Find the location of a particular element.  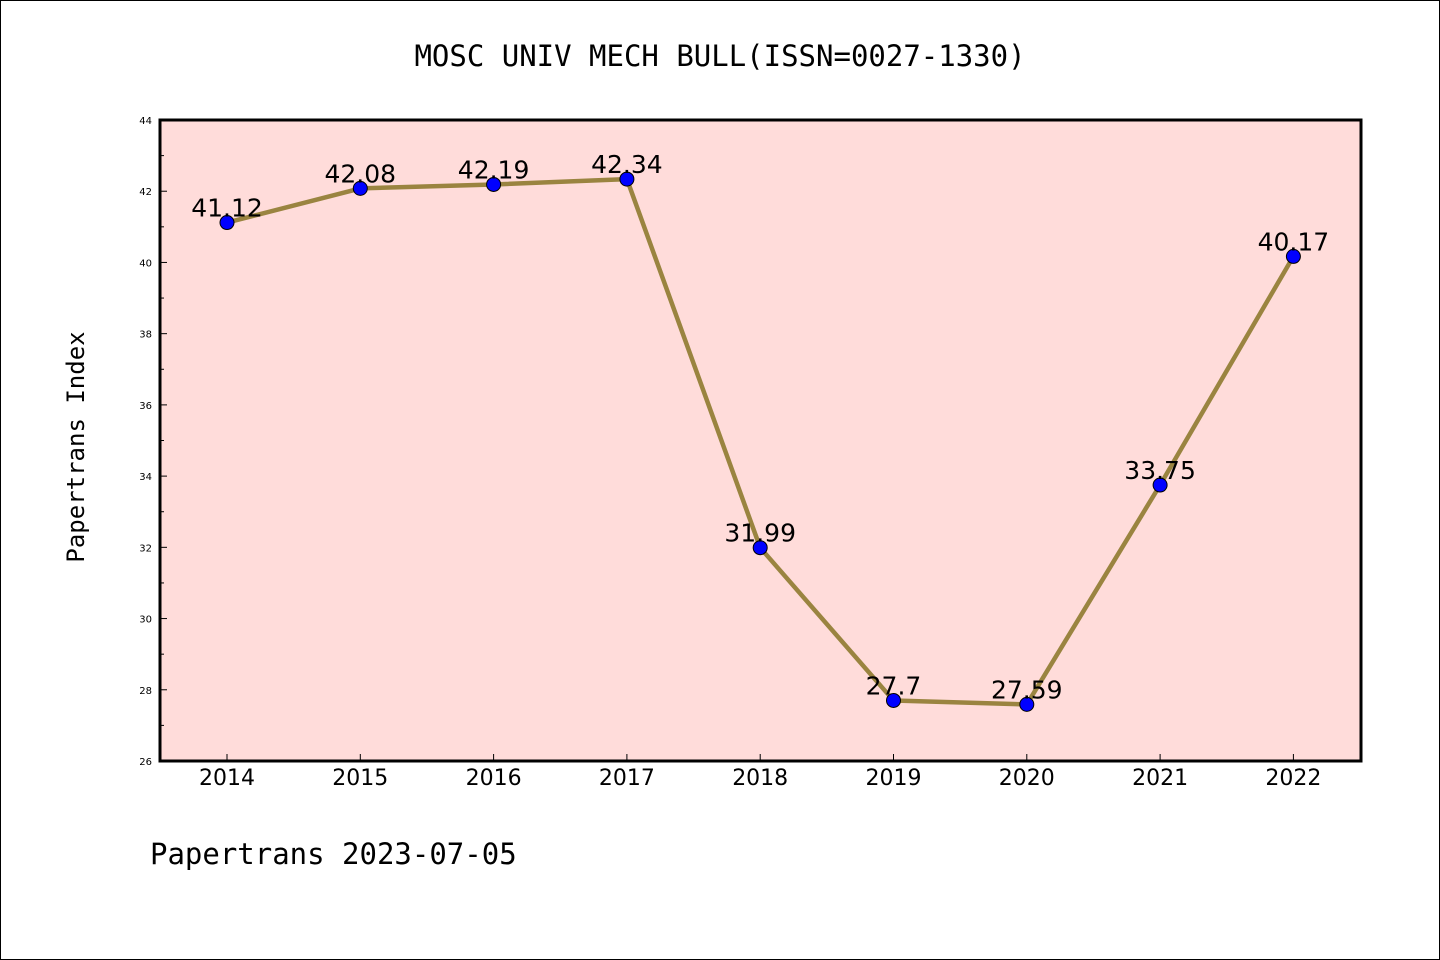

y-tick-label: 36 is located at coordinates (145, 406).